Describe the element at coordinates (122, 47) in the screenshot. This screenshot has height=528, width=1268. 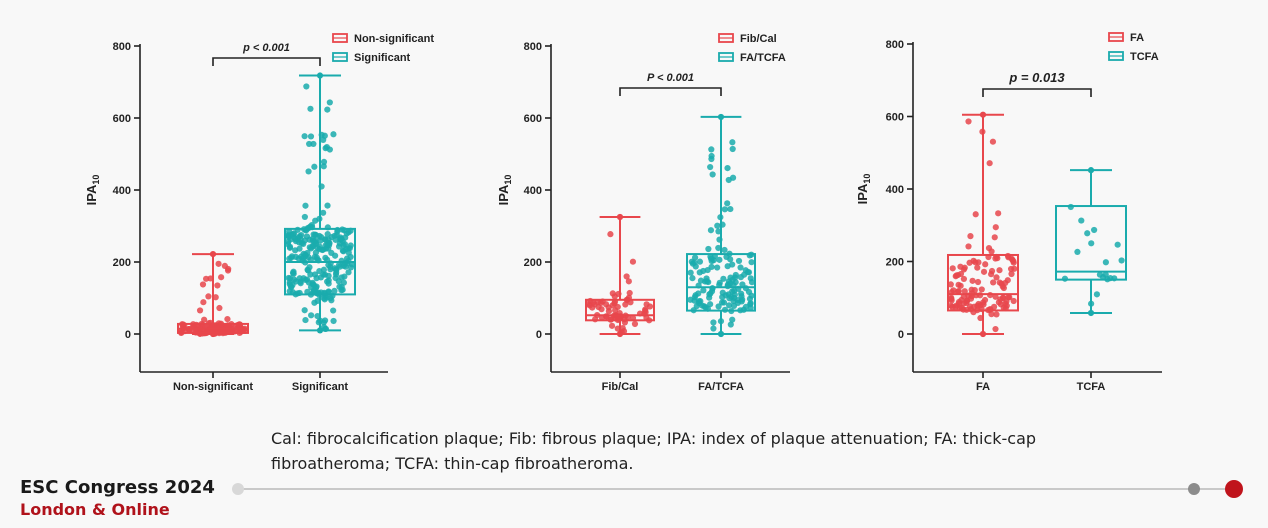
I see `y-tick-label: 800` at that location.